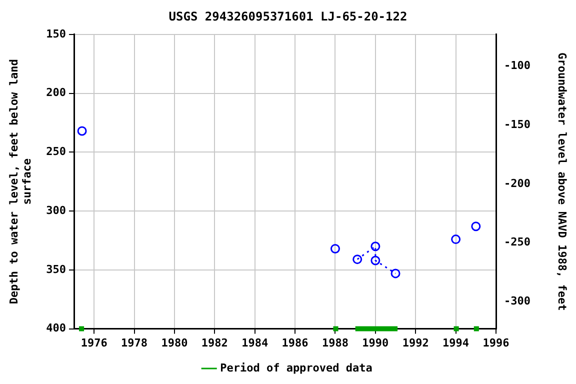 This screenshot has height=384, width=576. I want to click on x-tick-label: 1990, so click(375, 343).